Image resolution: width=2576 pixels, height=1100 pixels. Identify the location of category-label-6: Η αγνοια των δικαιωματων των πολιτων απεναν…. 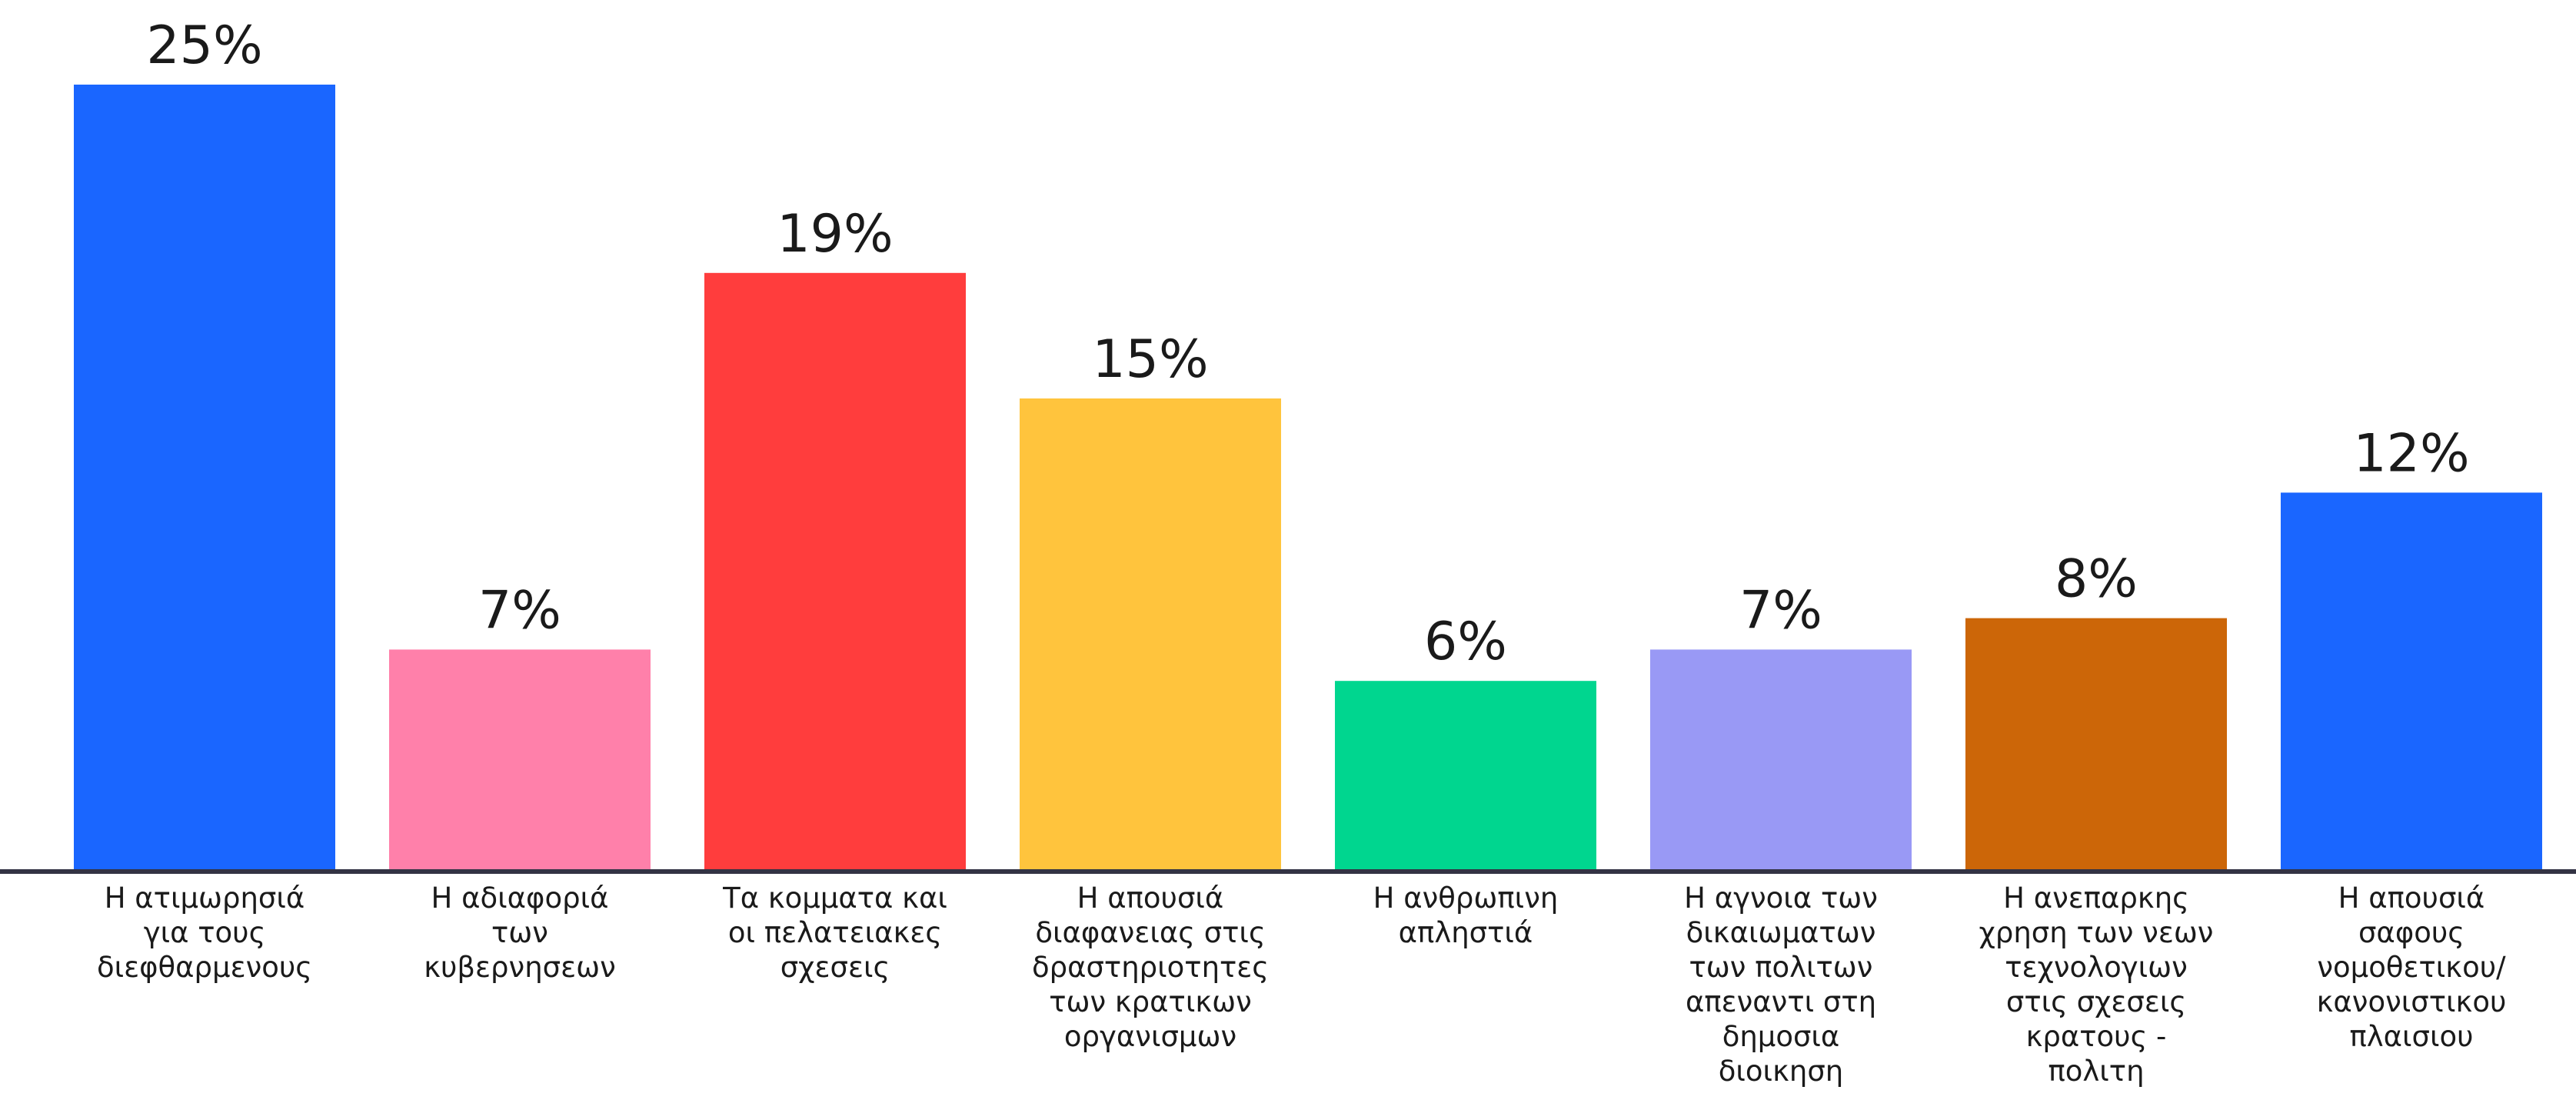
(1781, 985).